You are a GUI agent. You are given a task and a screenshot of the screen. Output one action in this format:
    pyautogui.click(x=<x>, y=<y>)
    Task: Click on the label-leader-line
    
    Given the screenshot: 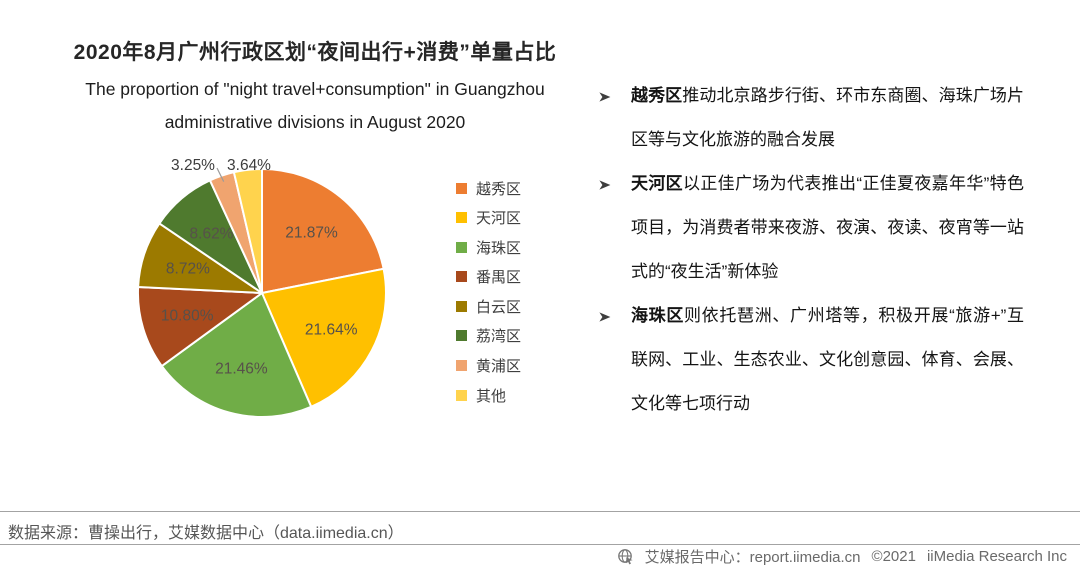 What is the action you would take?
    pyautogui.click(x=220, y=174)
    